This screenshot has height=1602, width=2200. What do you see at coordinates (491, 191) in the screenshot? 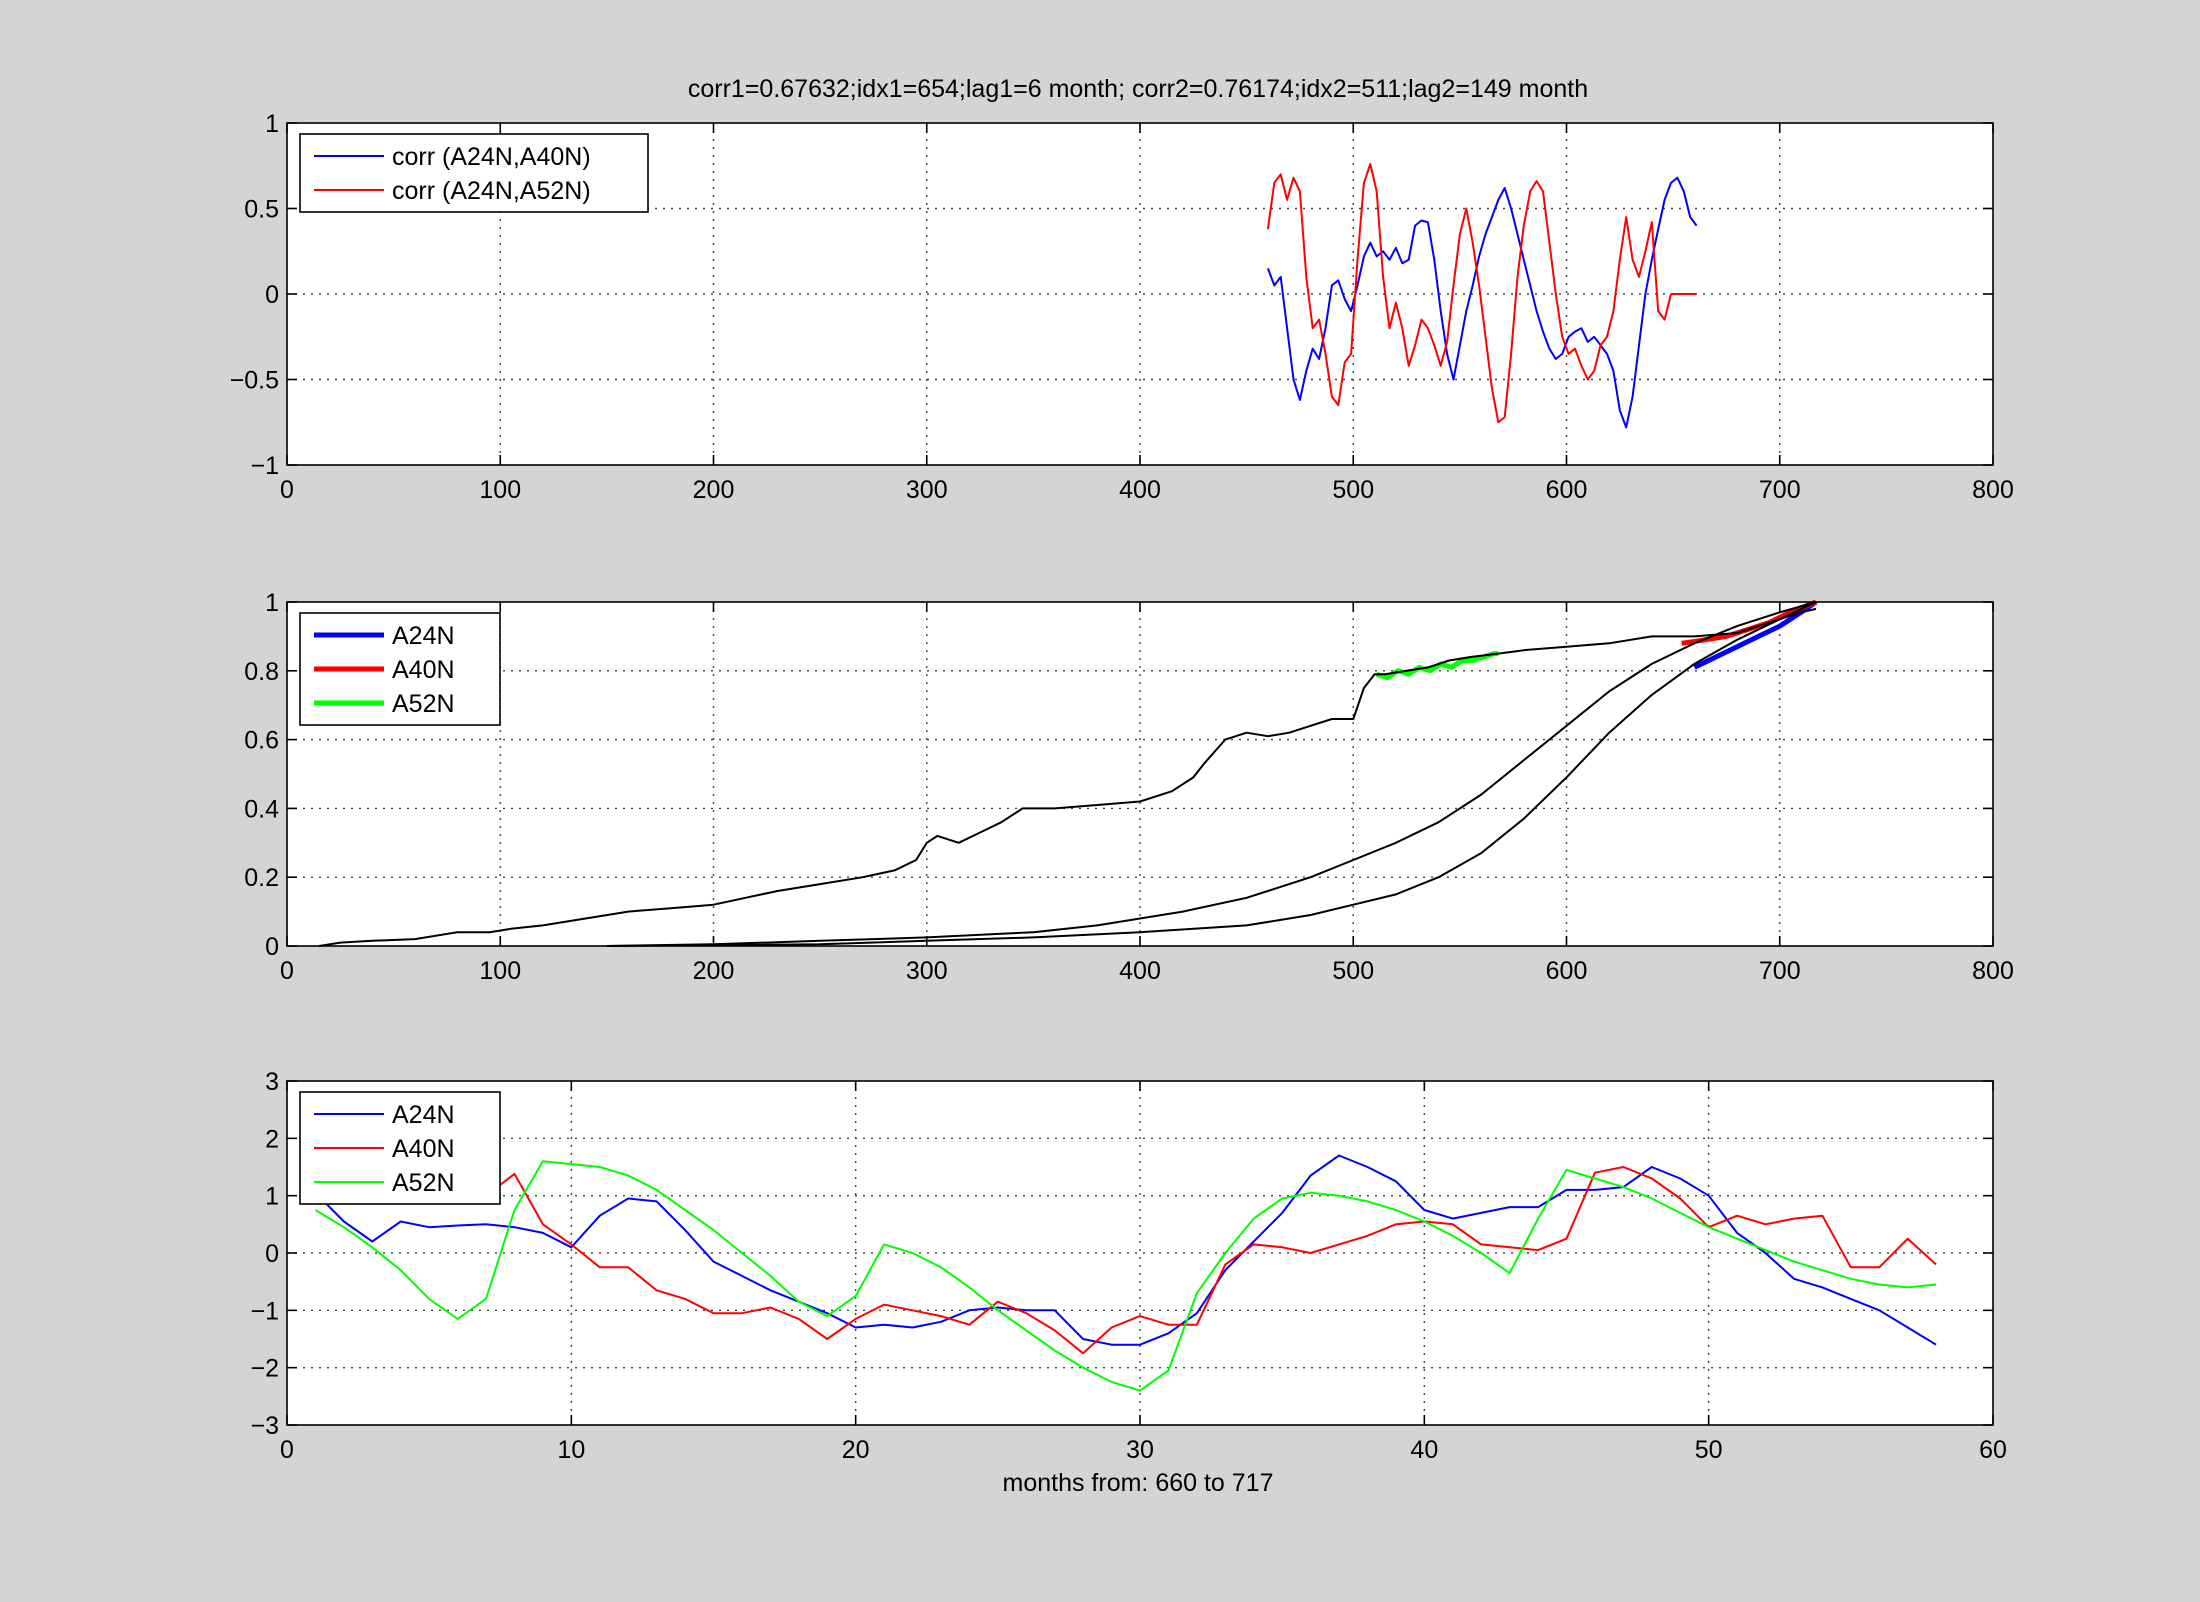
I see `legend-entry: corr (A24N,A52N)` at bounding box center [491, 191].